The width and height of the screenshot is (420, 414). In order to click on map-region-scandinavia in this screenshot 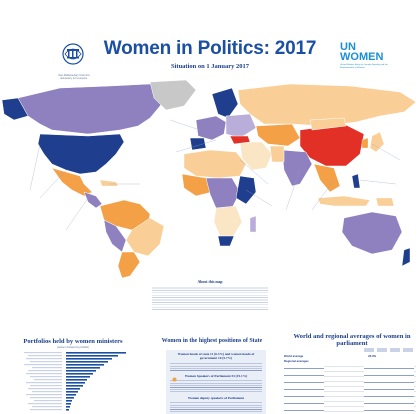, I will do `click(225, 103)`.